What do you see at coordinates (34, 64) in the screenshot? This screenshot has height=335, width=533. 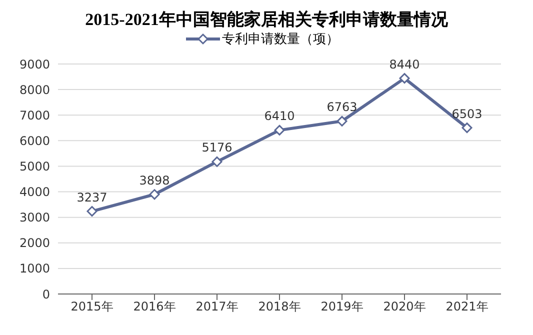 I see `y-tick-label: 9000` at bounding box center [34, 64].